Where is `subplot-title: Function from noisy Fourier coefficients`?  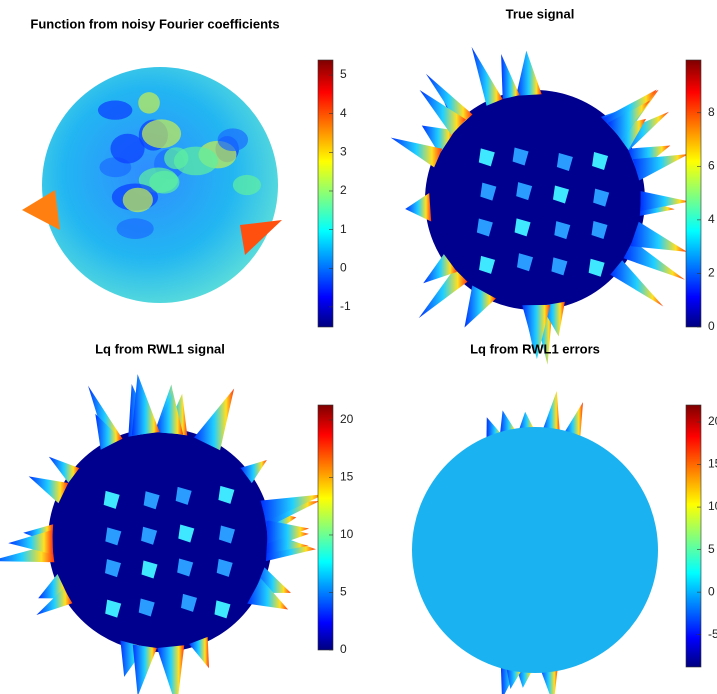 subplot-title: Function from noisy Fourier coefficients is located at coordinates (154, 23).